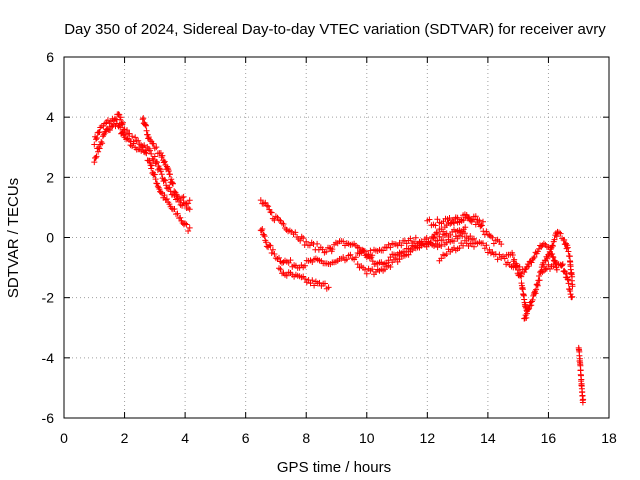 The height and width of the screenshot is (480, 640). I want to click on x-tick-label: 0, so click(64, 438).